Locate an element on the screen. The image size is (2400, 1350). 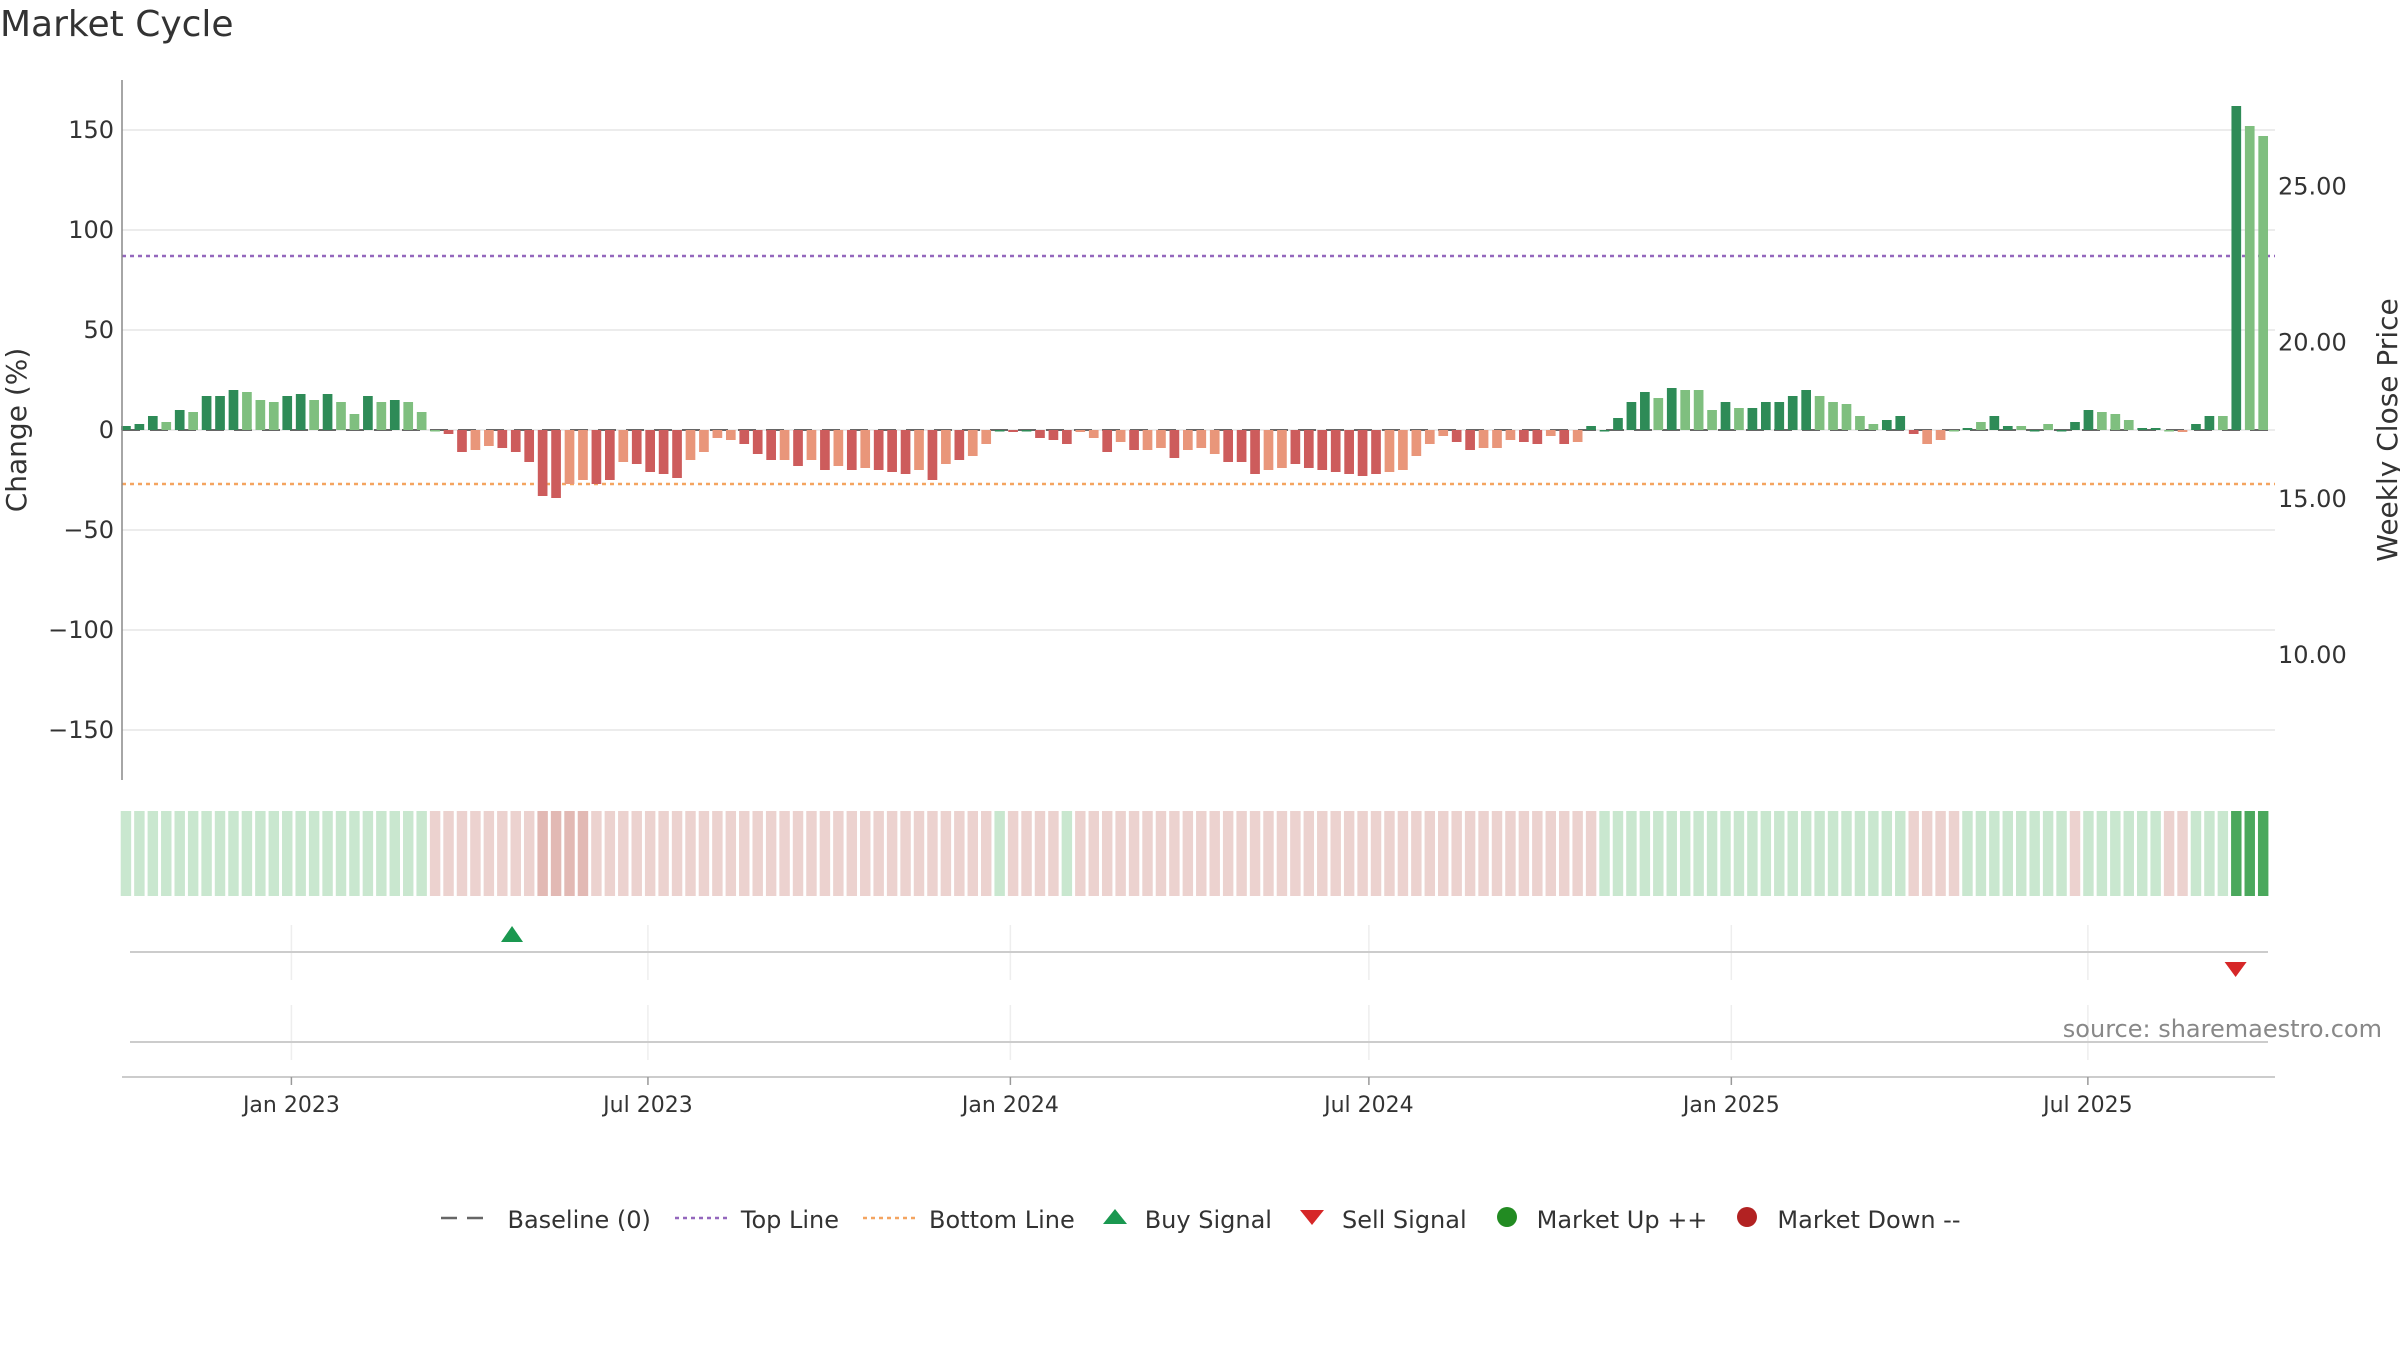
y-tick-label: −150 is located at coordinates (81, 730).